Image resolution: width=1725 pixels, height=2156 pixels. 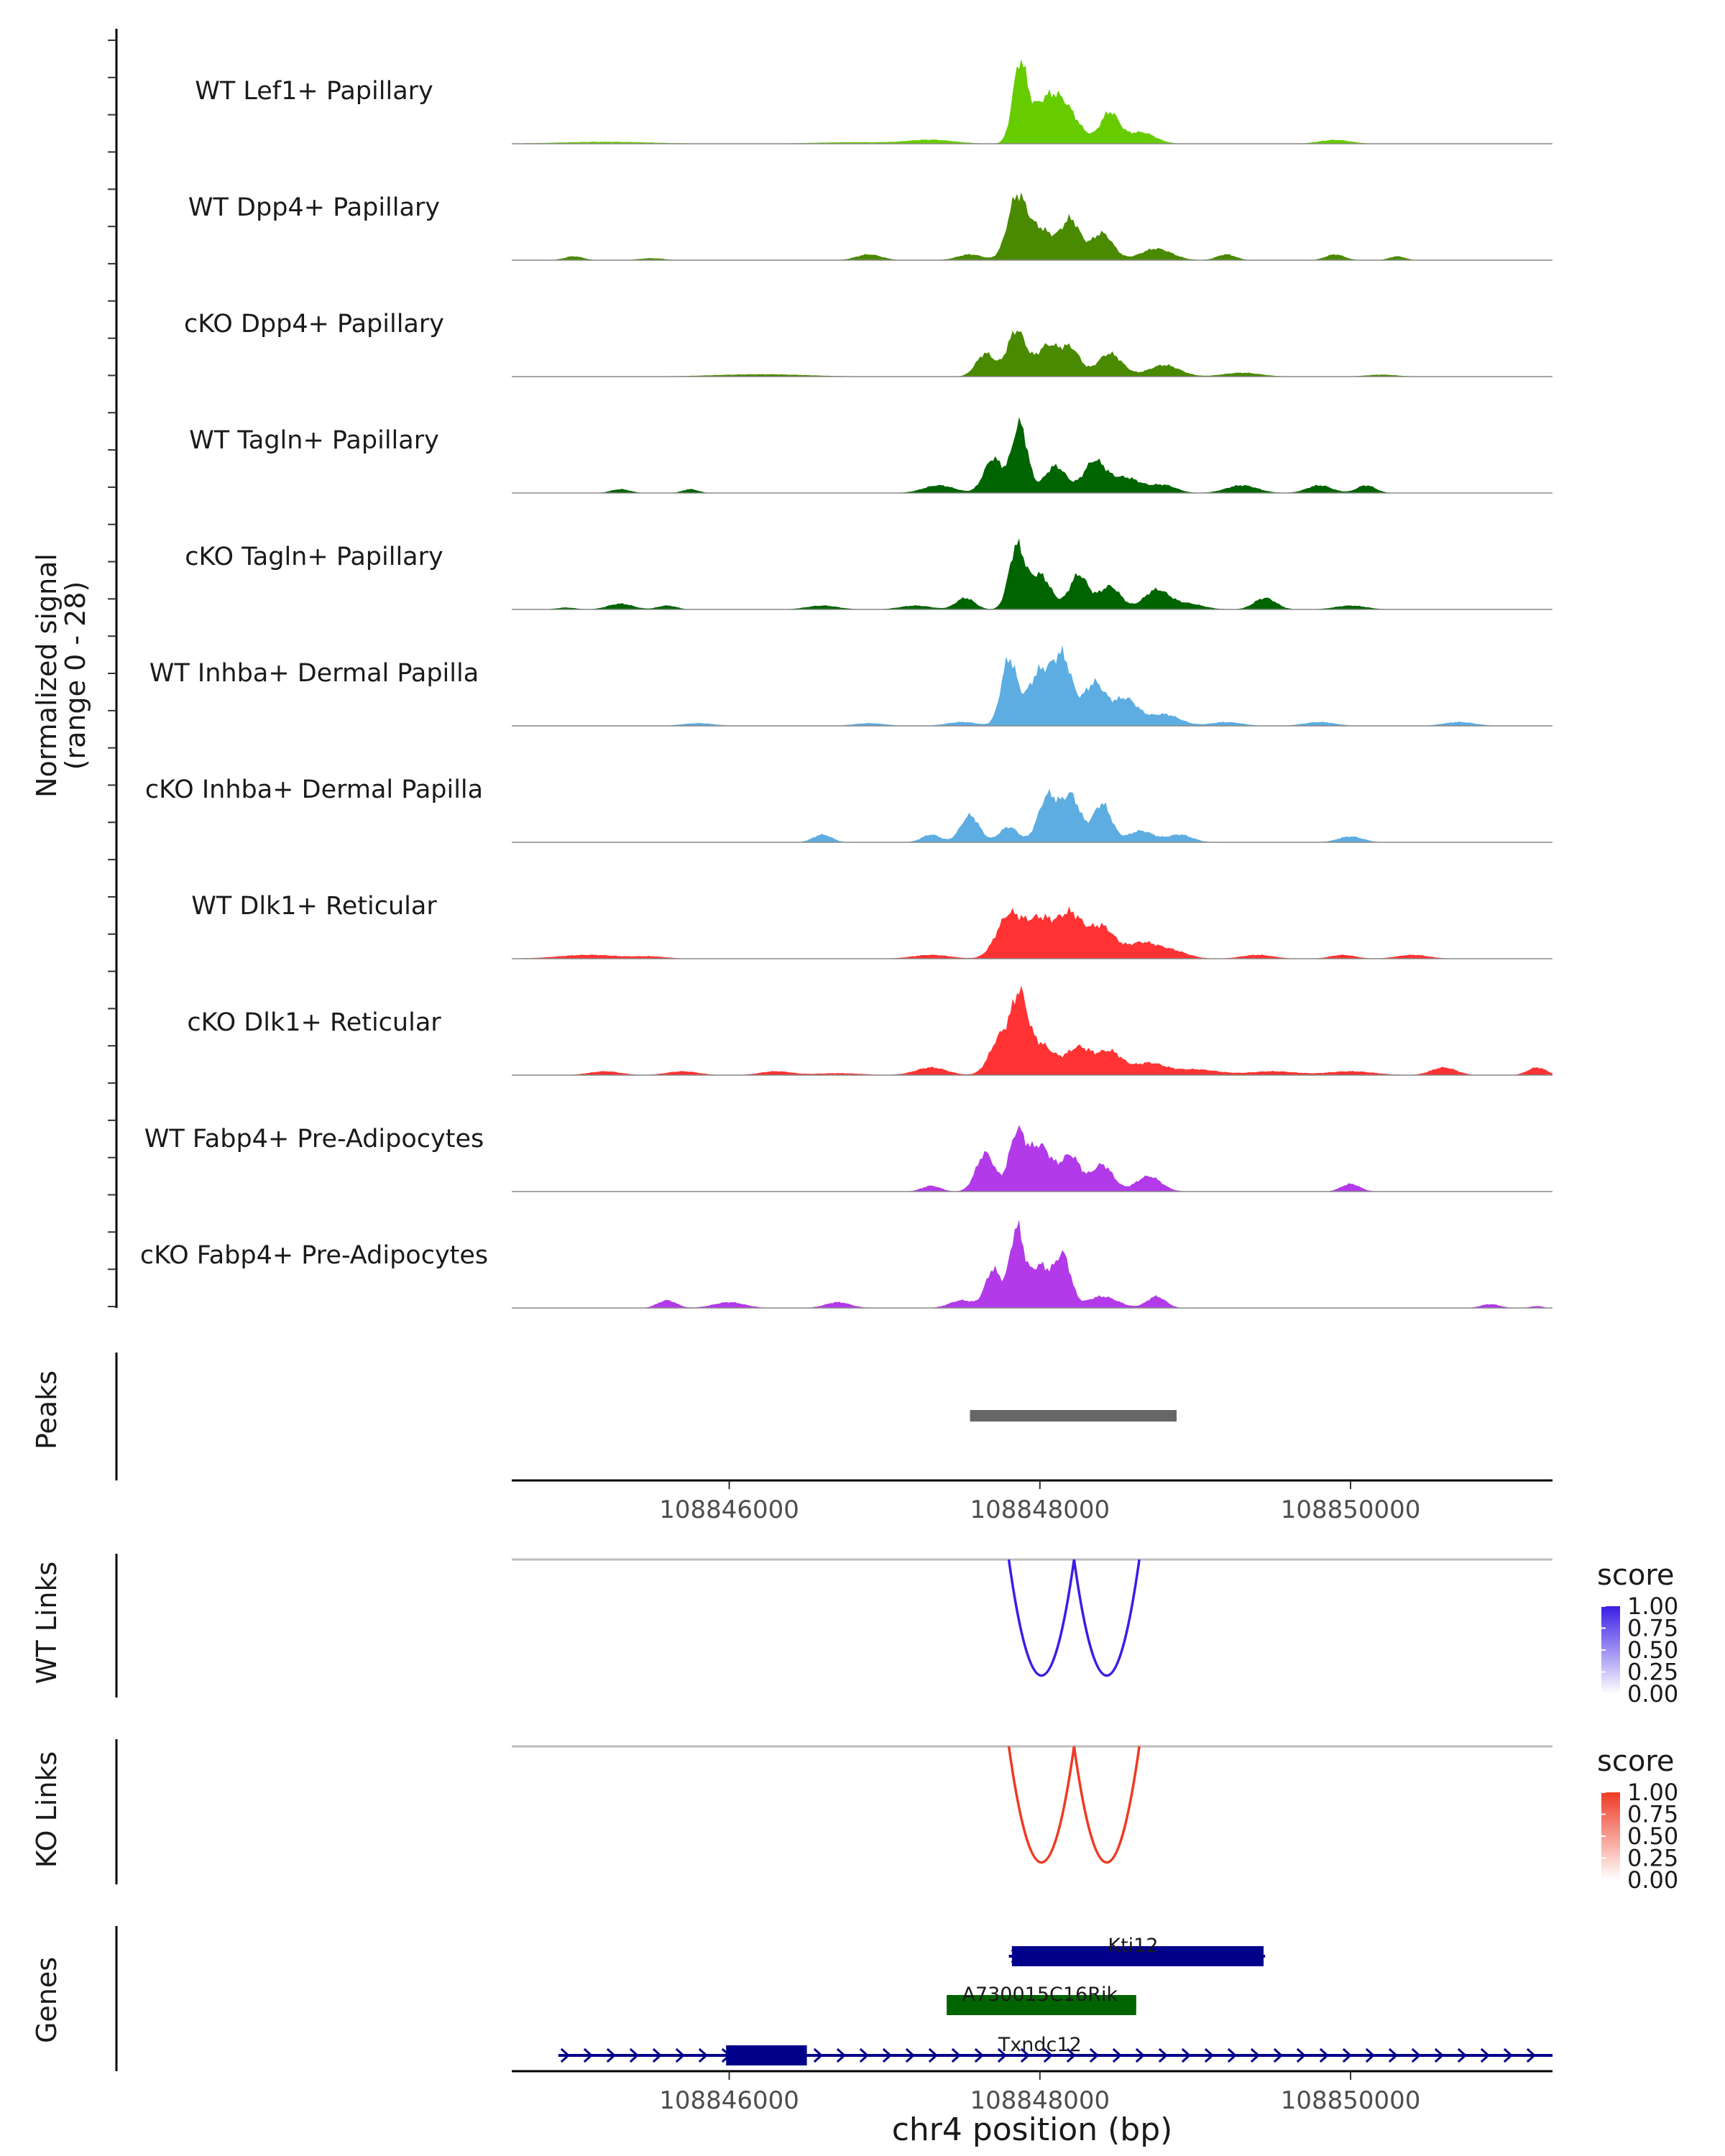 I want to click on gene: Kti12, so click(x=1137, y=1951).